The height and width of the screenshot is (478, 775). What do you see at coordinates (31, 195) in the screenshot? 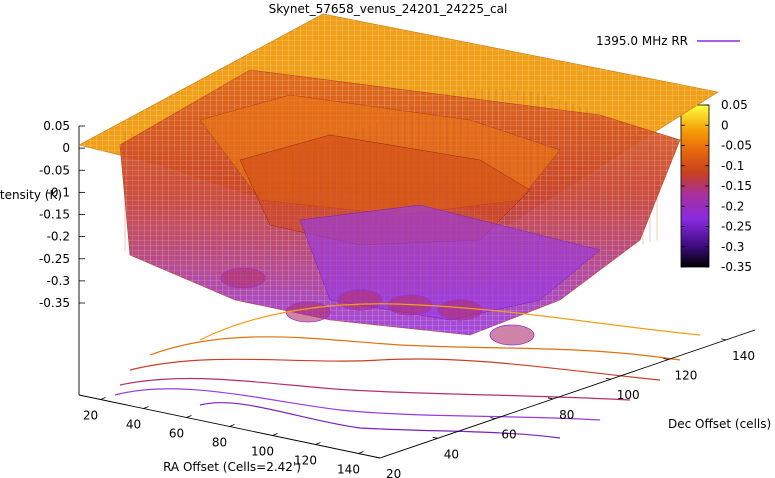
I see `z-axis-label: Intensity (K)` at bounding box center [31, 195].